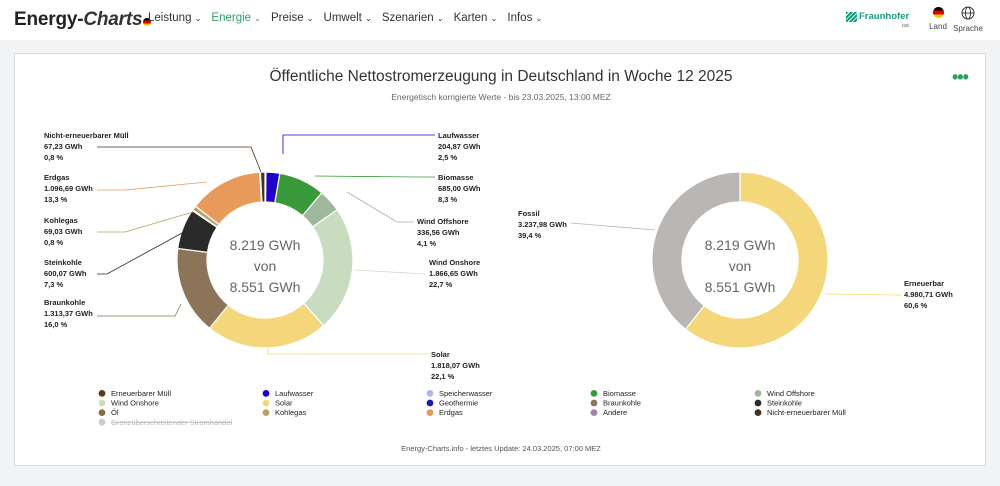  Describe the element at coordinates (458, 135) in the screenshot. I see `slice-label-name: Laufwasser` at that location.